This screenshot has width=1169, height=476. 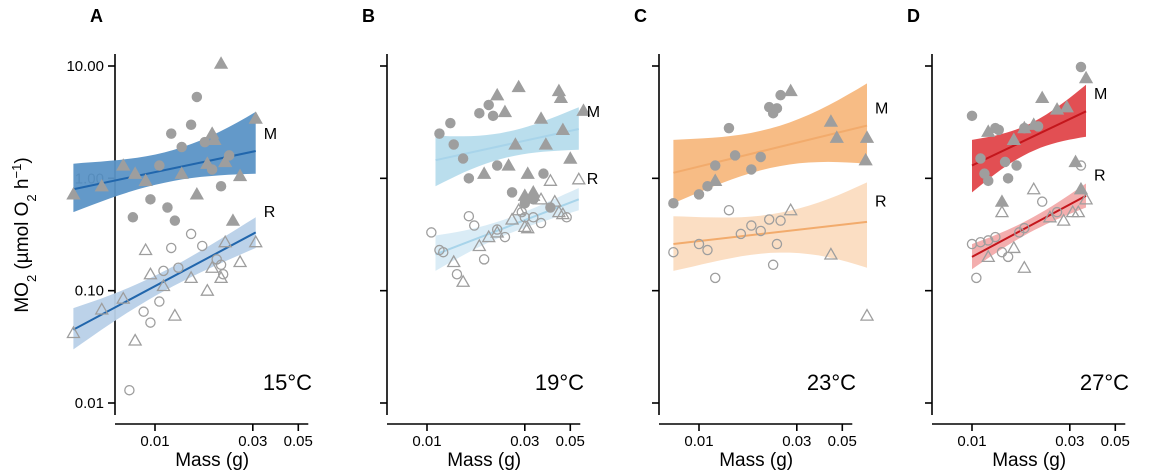 What do you see at coordinates (212, 460) in the screenshot?
I see `x-axis-title: Mass (g)` at bounding box center [212, 460].